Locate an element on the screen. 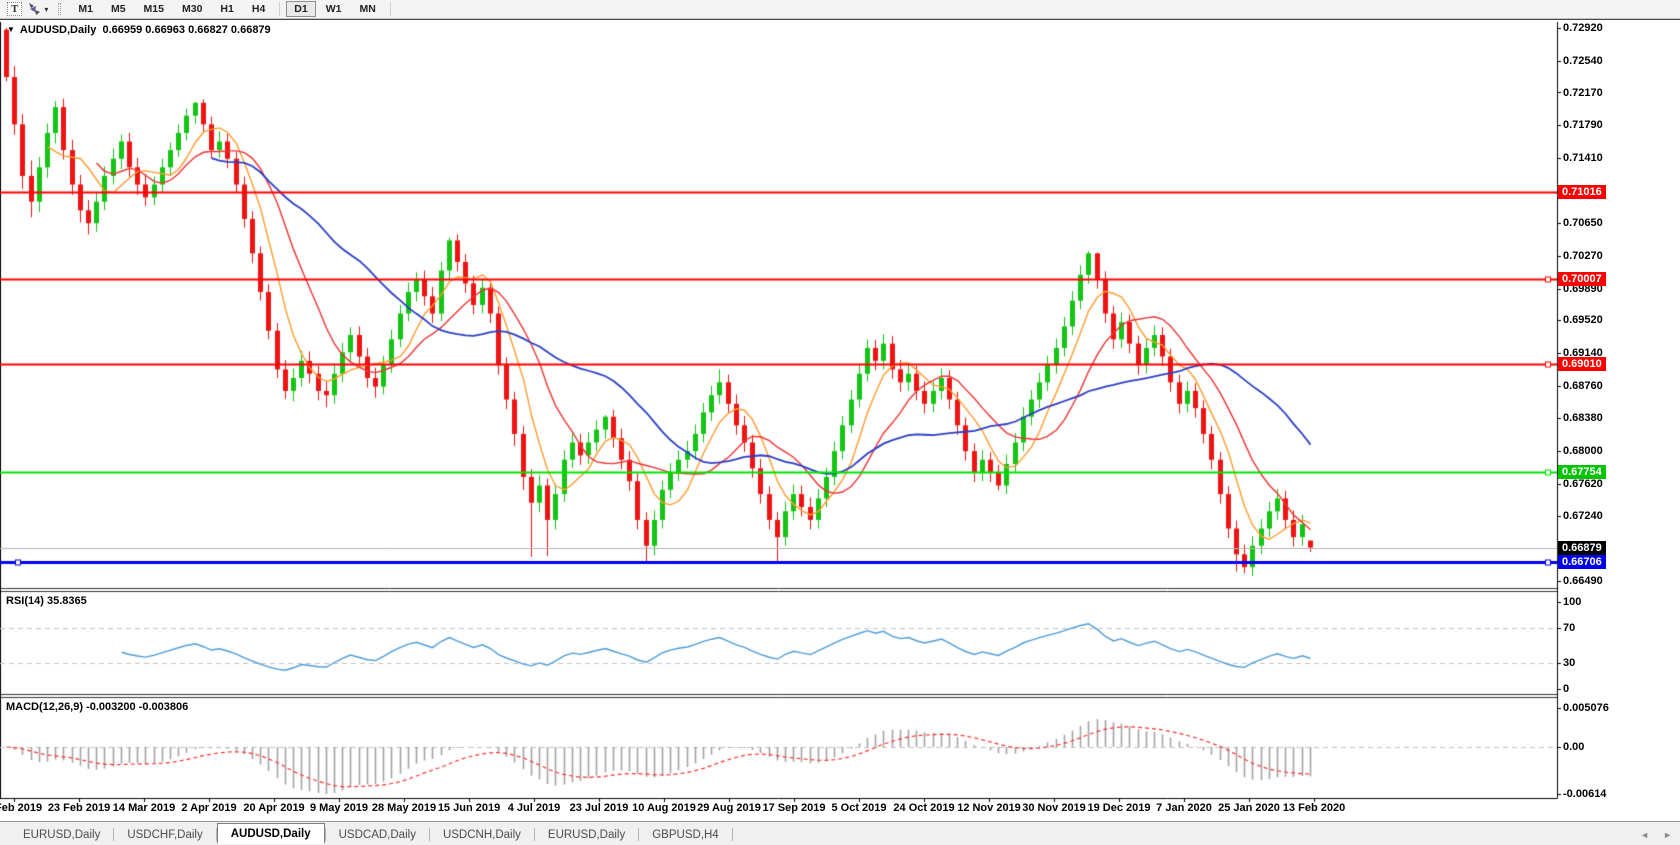 The width and height of the screenshot is (1680, 845). collapse-chart-icon: ▼ is located at coordinates (11, 29).